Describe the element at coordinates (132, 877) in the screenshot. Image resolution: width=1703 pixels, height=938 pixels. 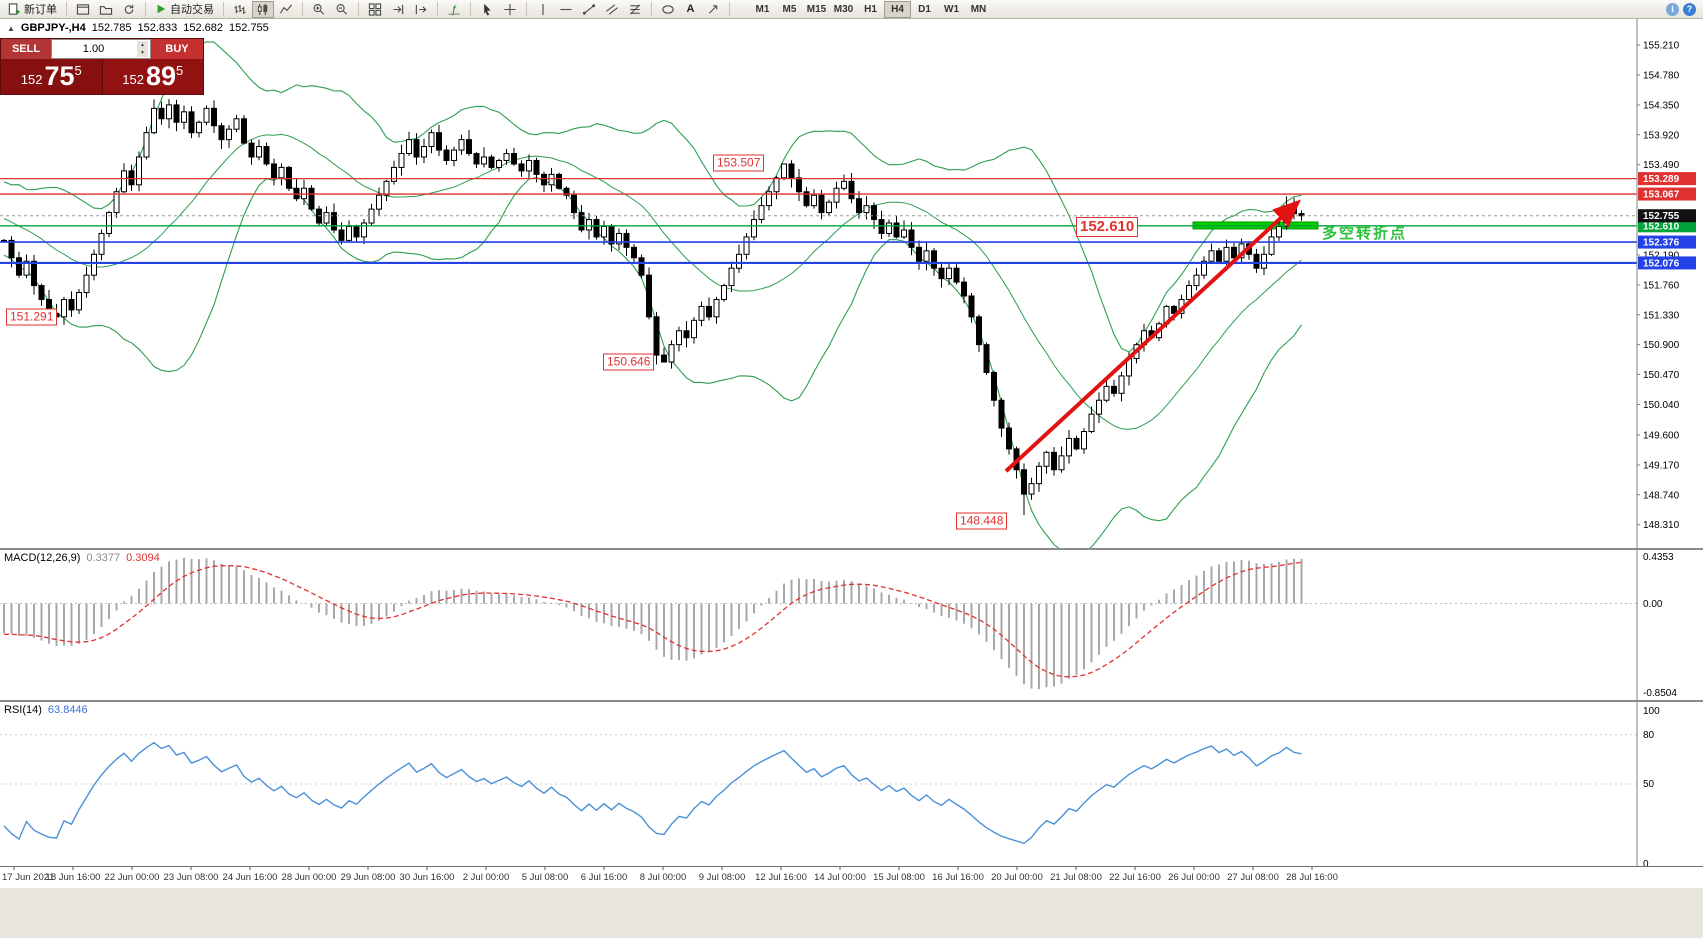
I see `time-axis-label: 22 Jun 00:00` at that location.